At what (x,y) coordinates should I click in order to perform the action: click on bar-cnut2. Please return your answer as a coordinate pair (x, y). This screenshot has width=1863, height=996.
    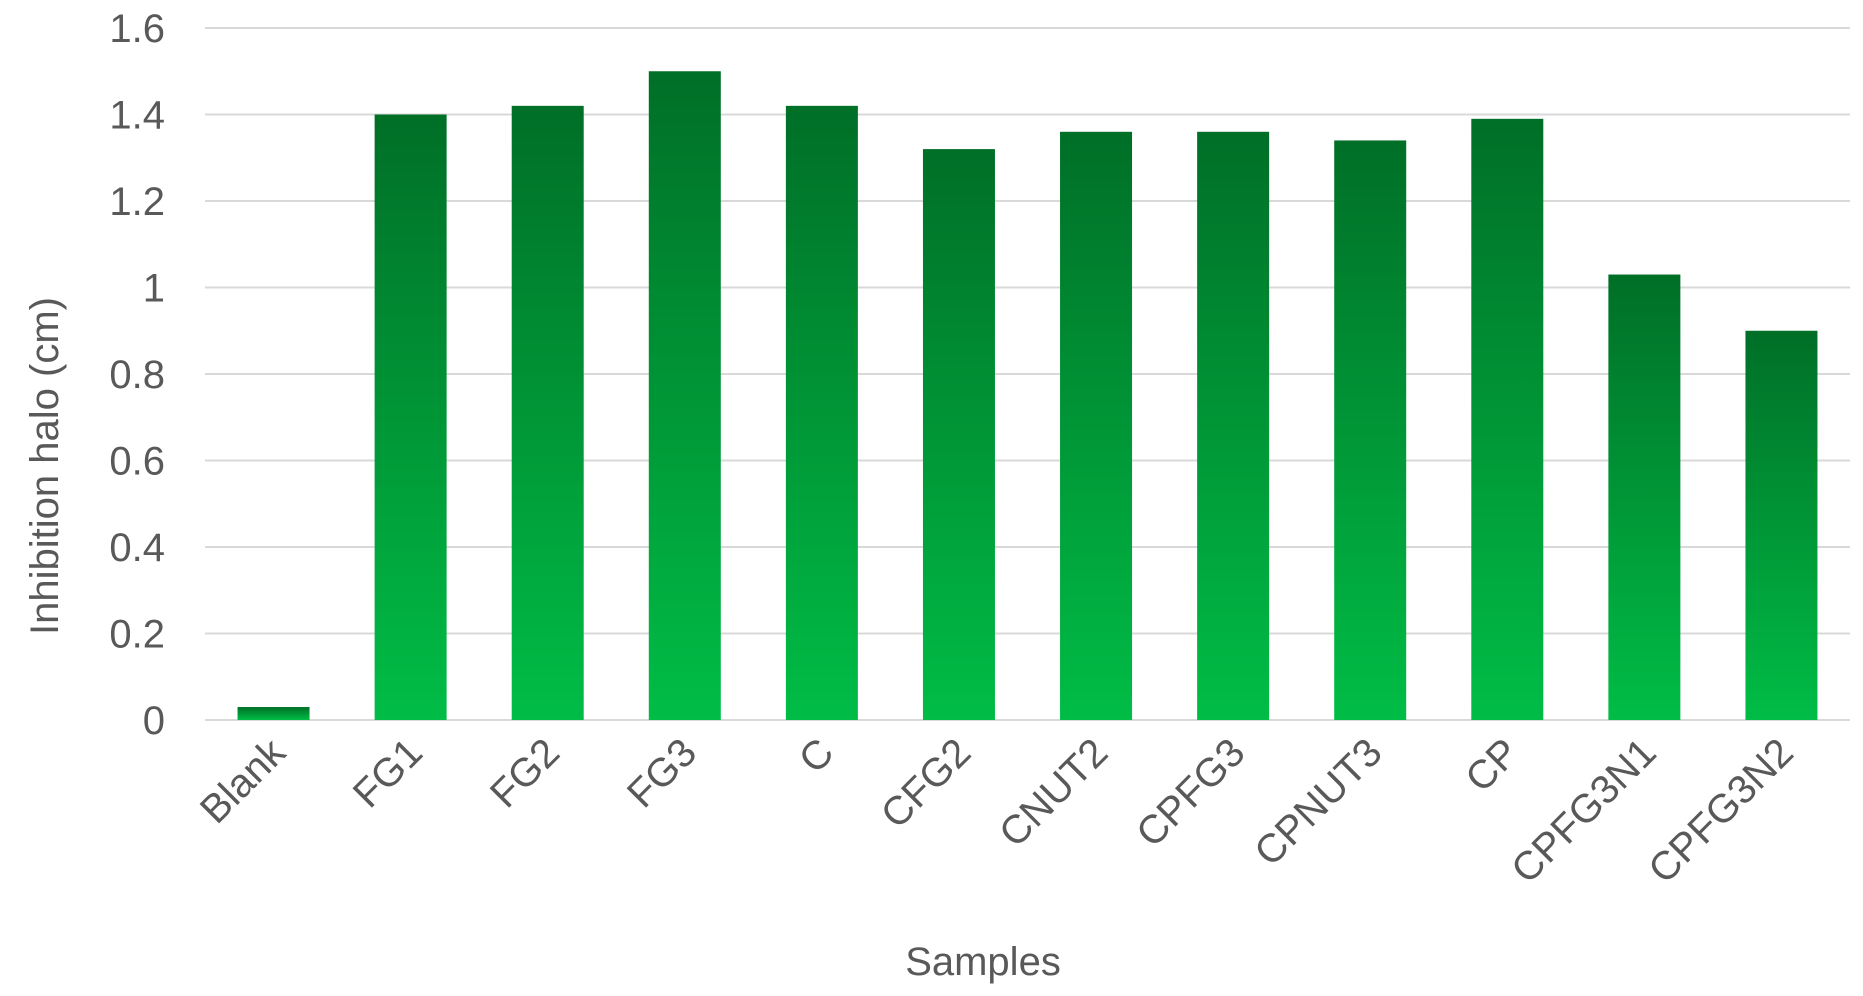
    Looking at the image, I should click on (1096, 426).